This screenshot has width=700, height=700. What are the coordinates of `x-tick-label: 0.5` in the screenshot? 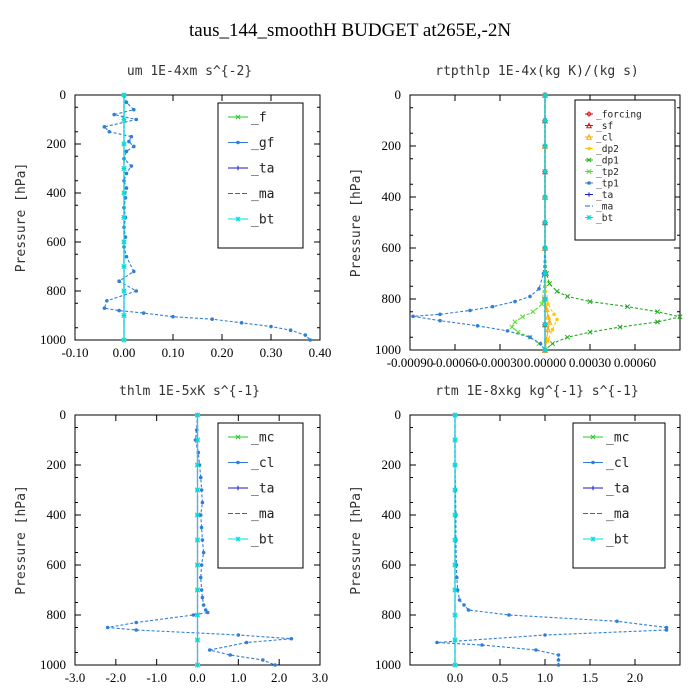 It's located at (500, 677).